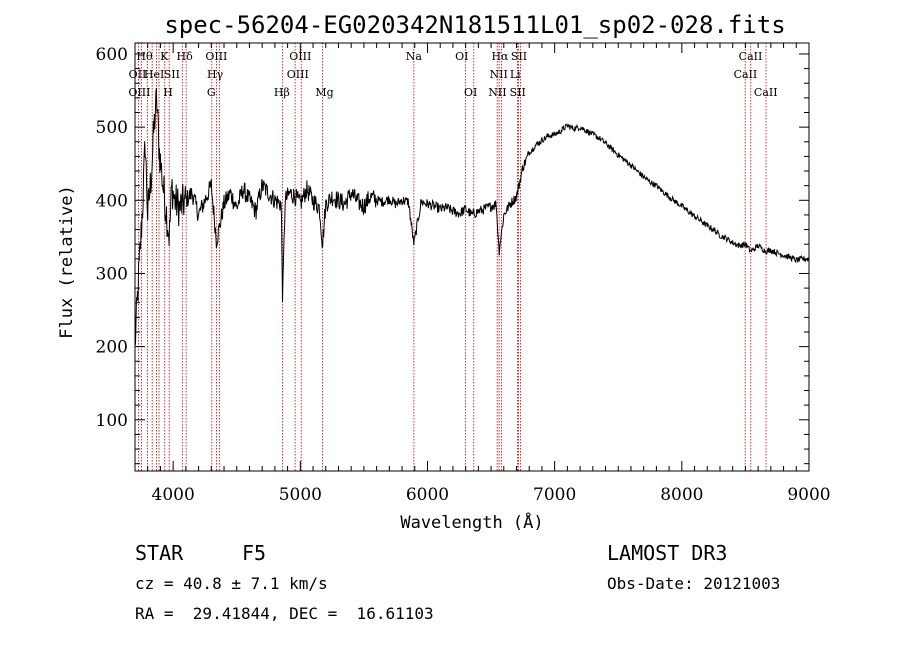  What do you see at coordinates (216, 56) in the screenshot?
I see `line-label-3: OIII` at bounding box center [216, 56].